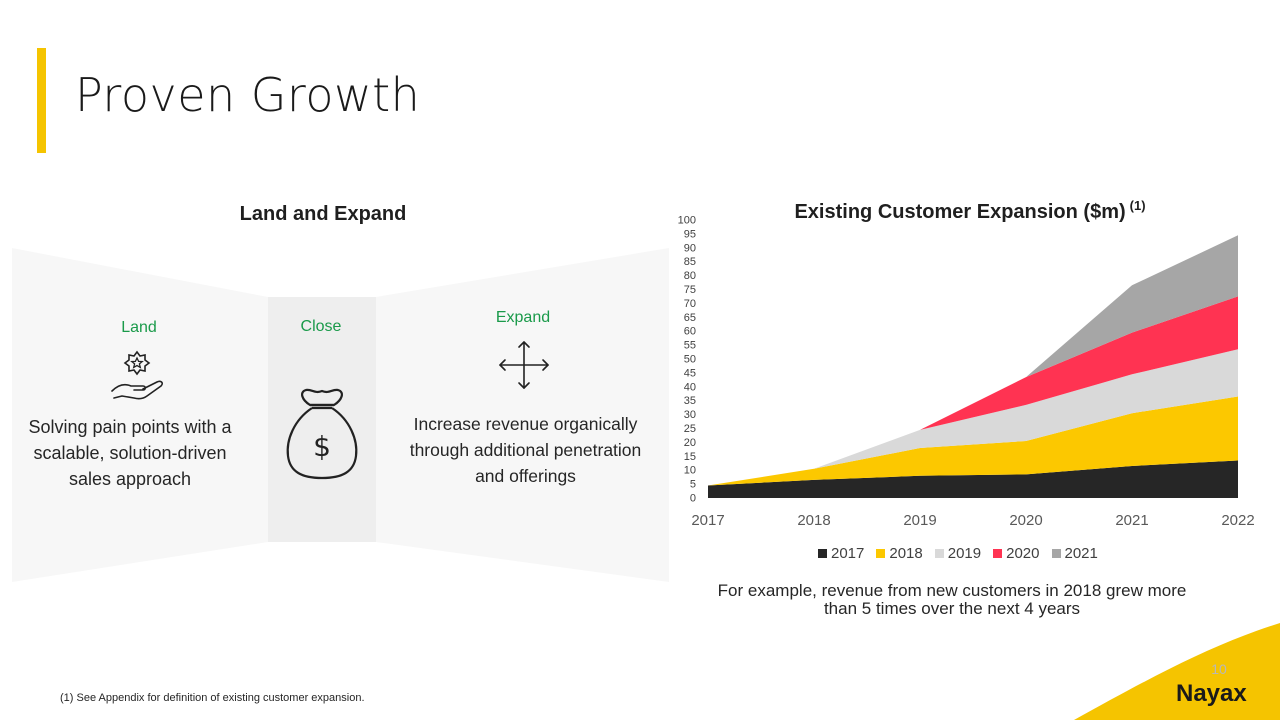  What do you see at coordinates (690, 401) in the screenshot?
I see `y-tick-label: 35` at bounding box center [690, 401].